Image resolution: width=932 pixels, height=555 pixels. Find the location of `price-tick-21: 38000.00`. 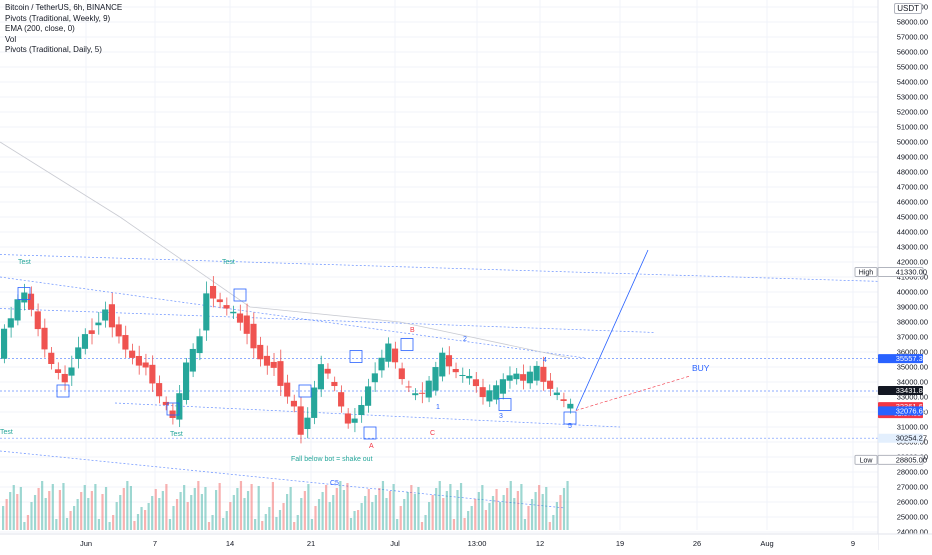

price-tick-21: 38000.00 is located at coordinates (912, 322).